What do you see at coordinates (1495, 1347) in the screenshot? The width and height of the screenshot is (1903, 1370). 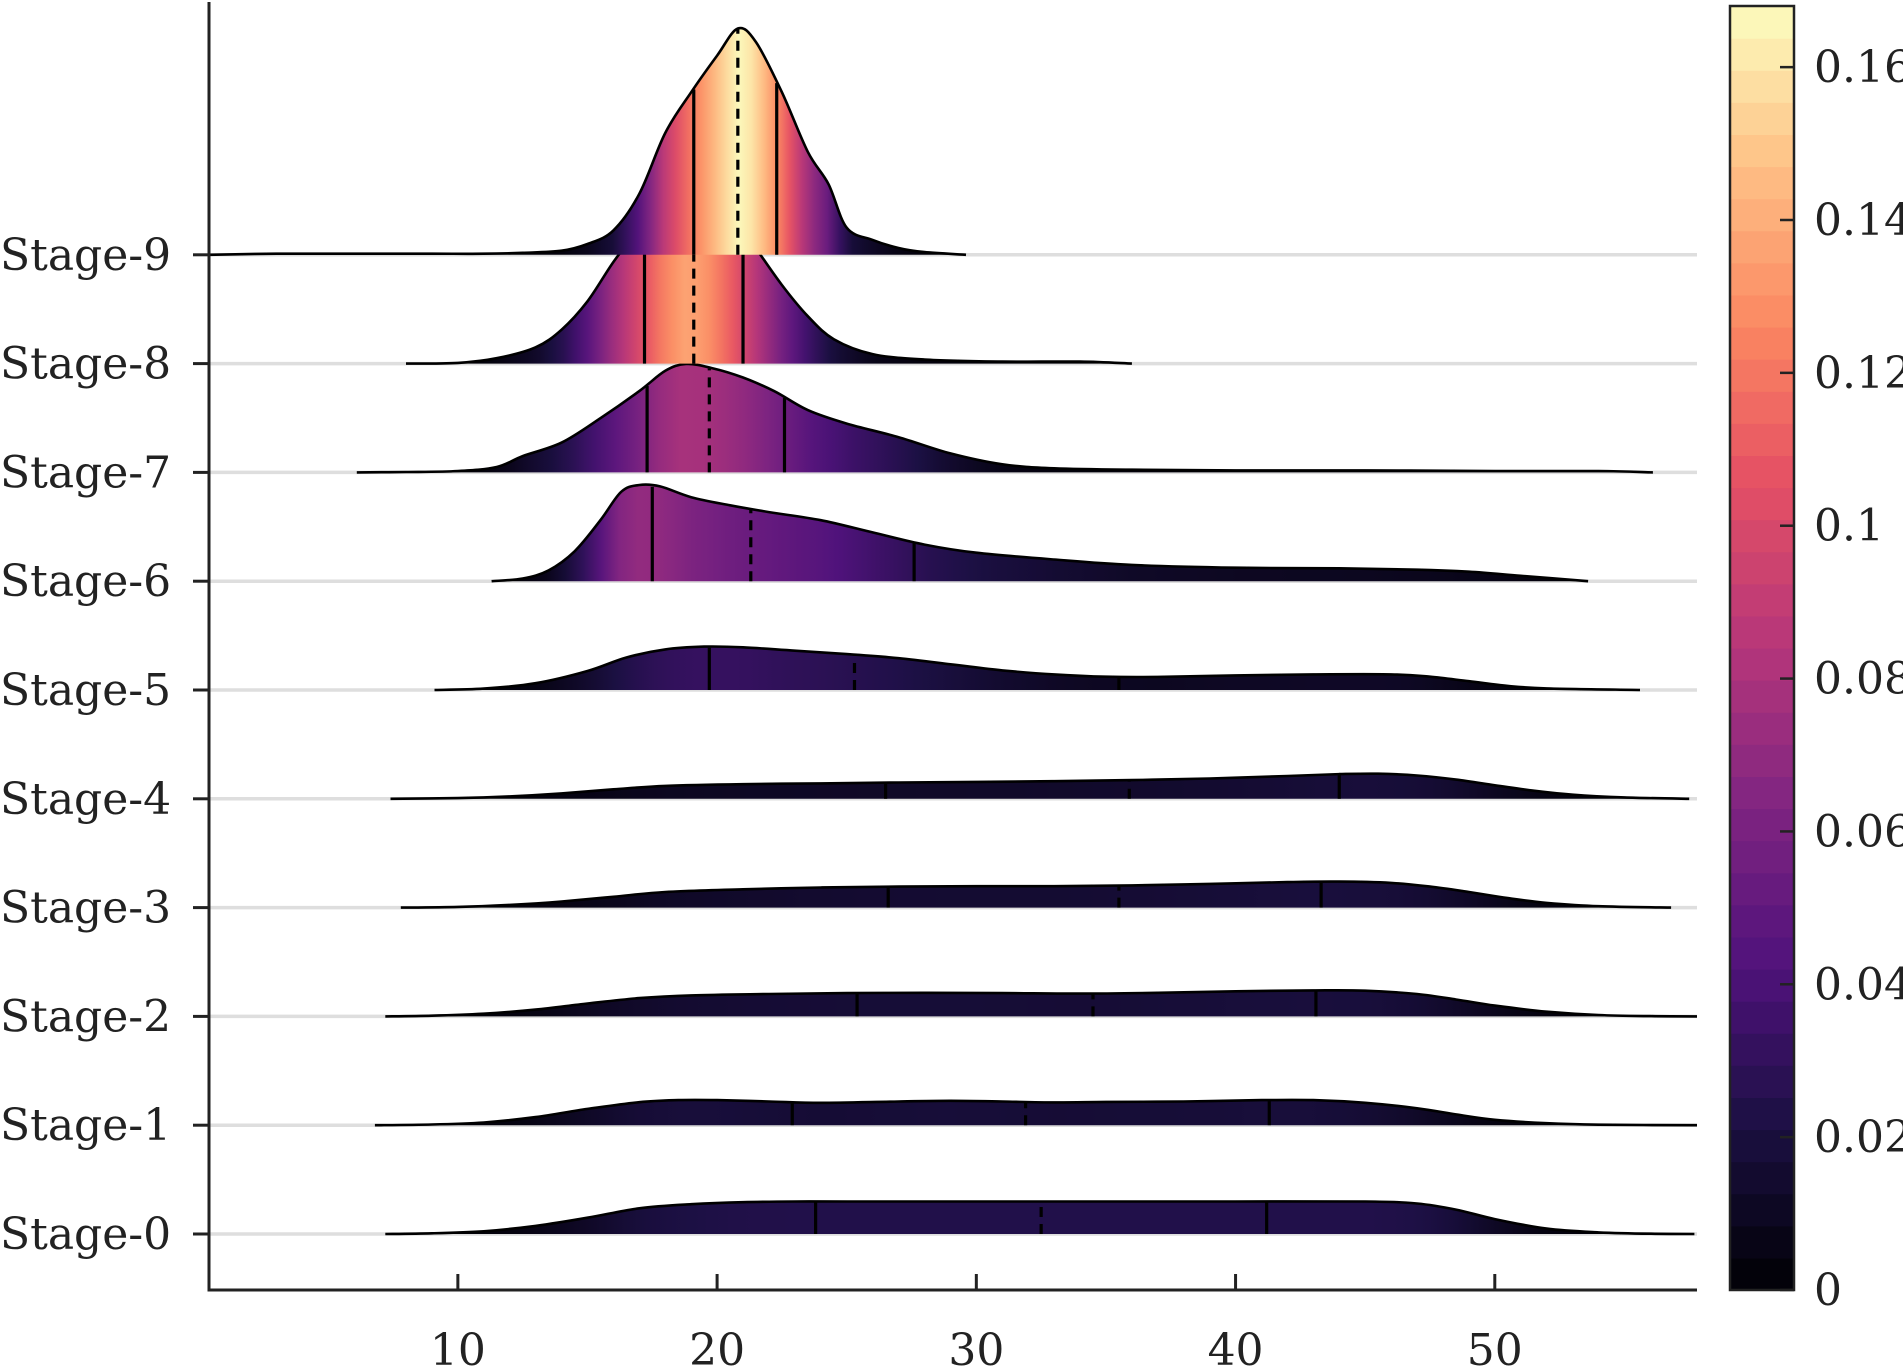 I see `x-tick-label: 50` at bounding box center [1495, 1347].